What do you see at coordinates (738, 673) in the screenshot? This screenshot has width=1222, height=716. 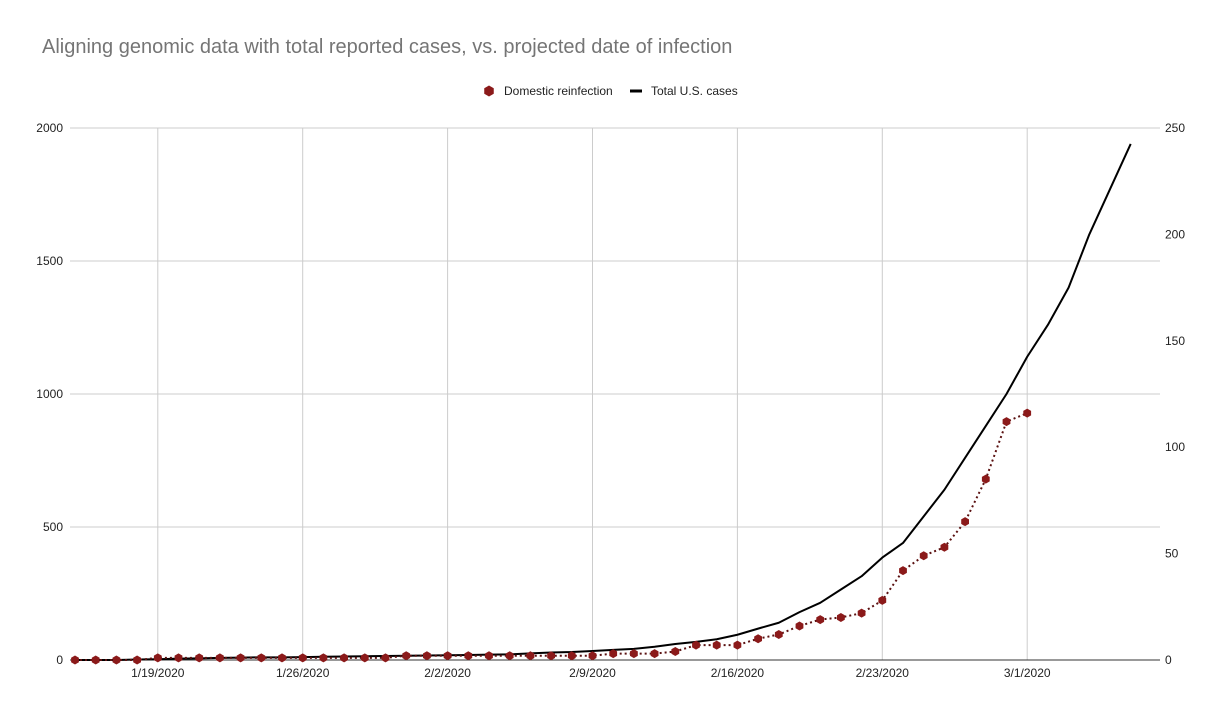 I see `x-tick-label: 2/16/2020` at bounding box center [738, 673].